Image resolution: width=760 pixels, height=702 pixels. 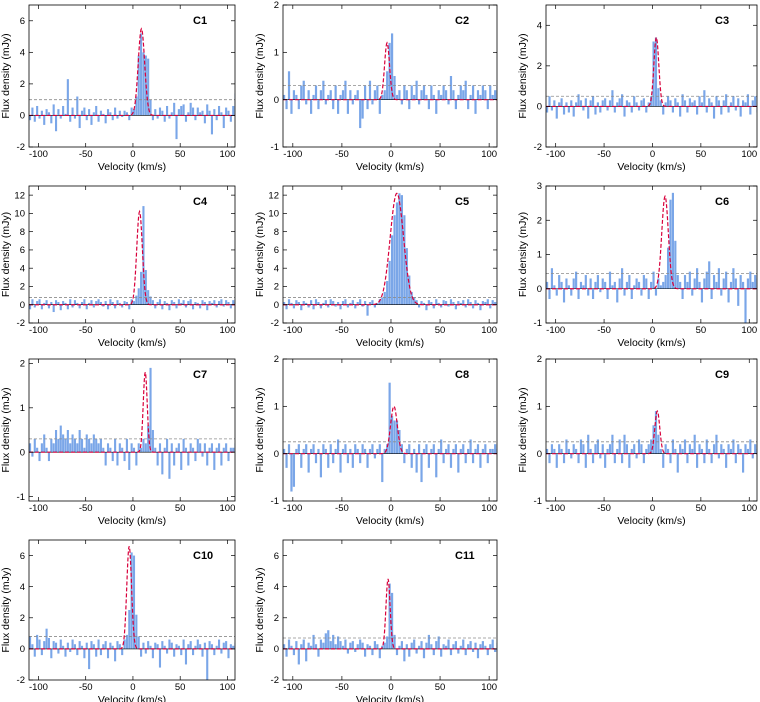 What do you see at coordinates (21, 147) in the screenshot?
I see `y-tick-label: -2` at bounding box center [21, 147].